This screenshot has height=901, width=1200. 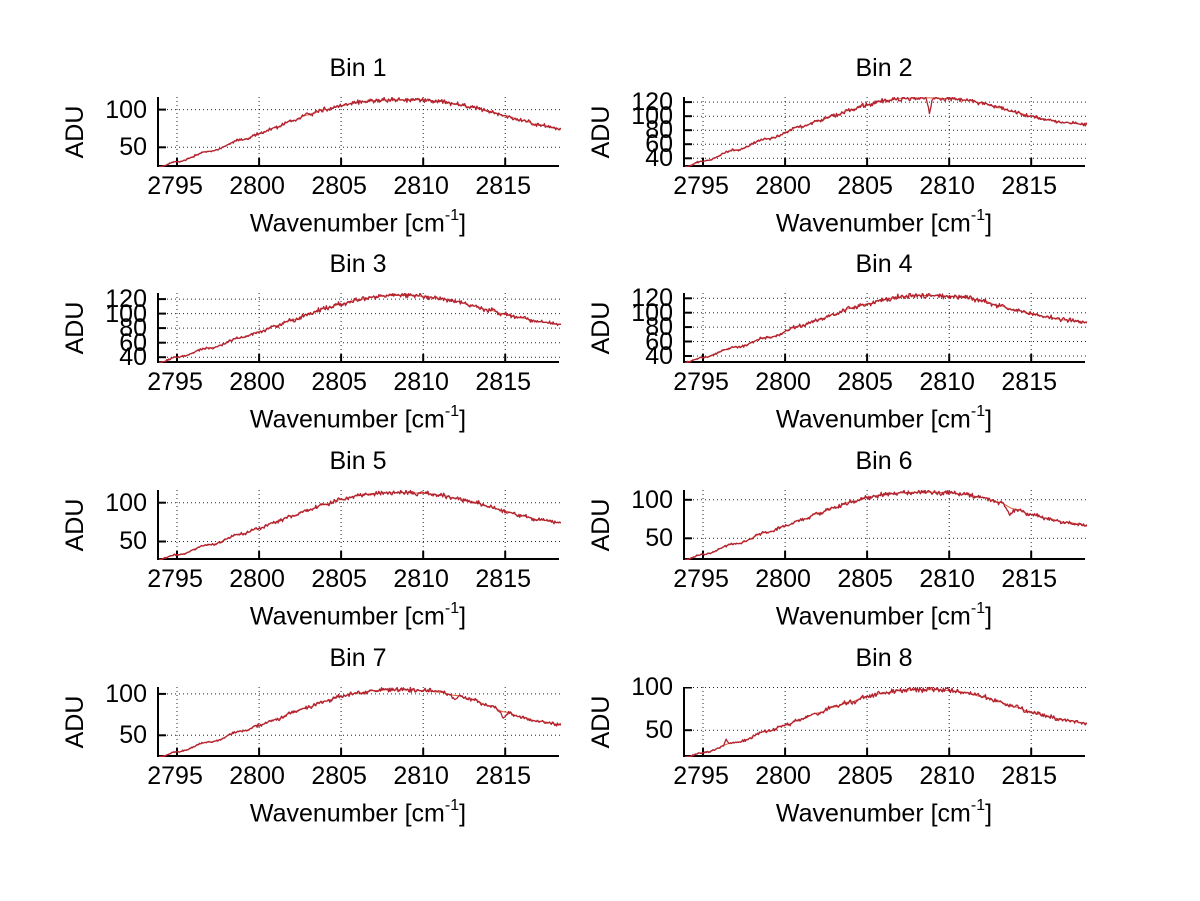 I want to click on subplot-title: Bin 7, so click(x=358, y=658).